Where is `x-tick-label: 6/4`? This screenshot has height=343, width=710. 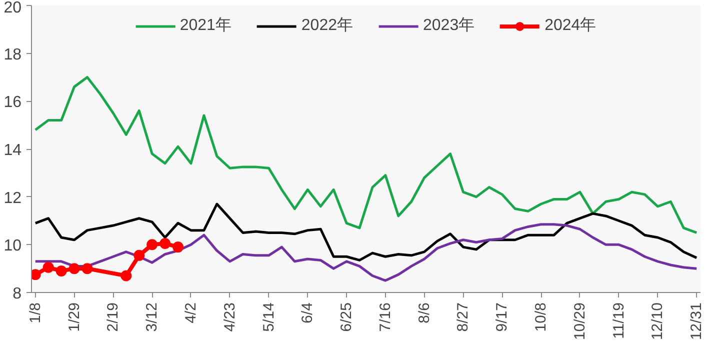 x-tick-label: 6/4 is located at coordinates (307, 313).